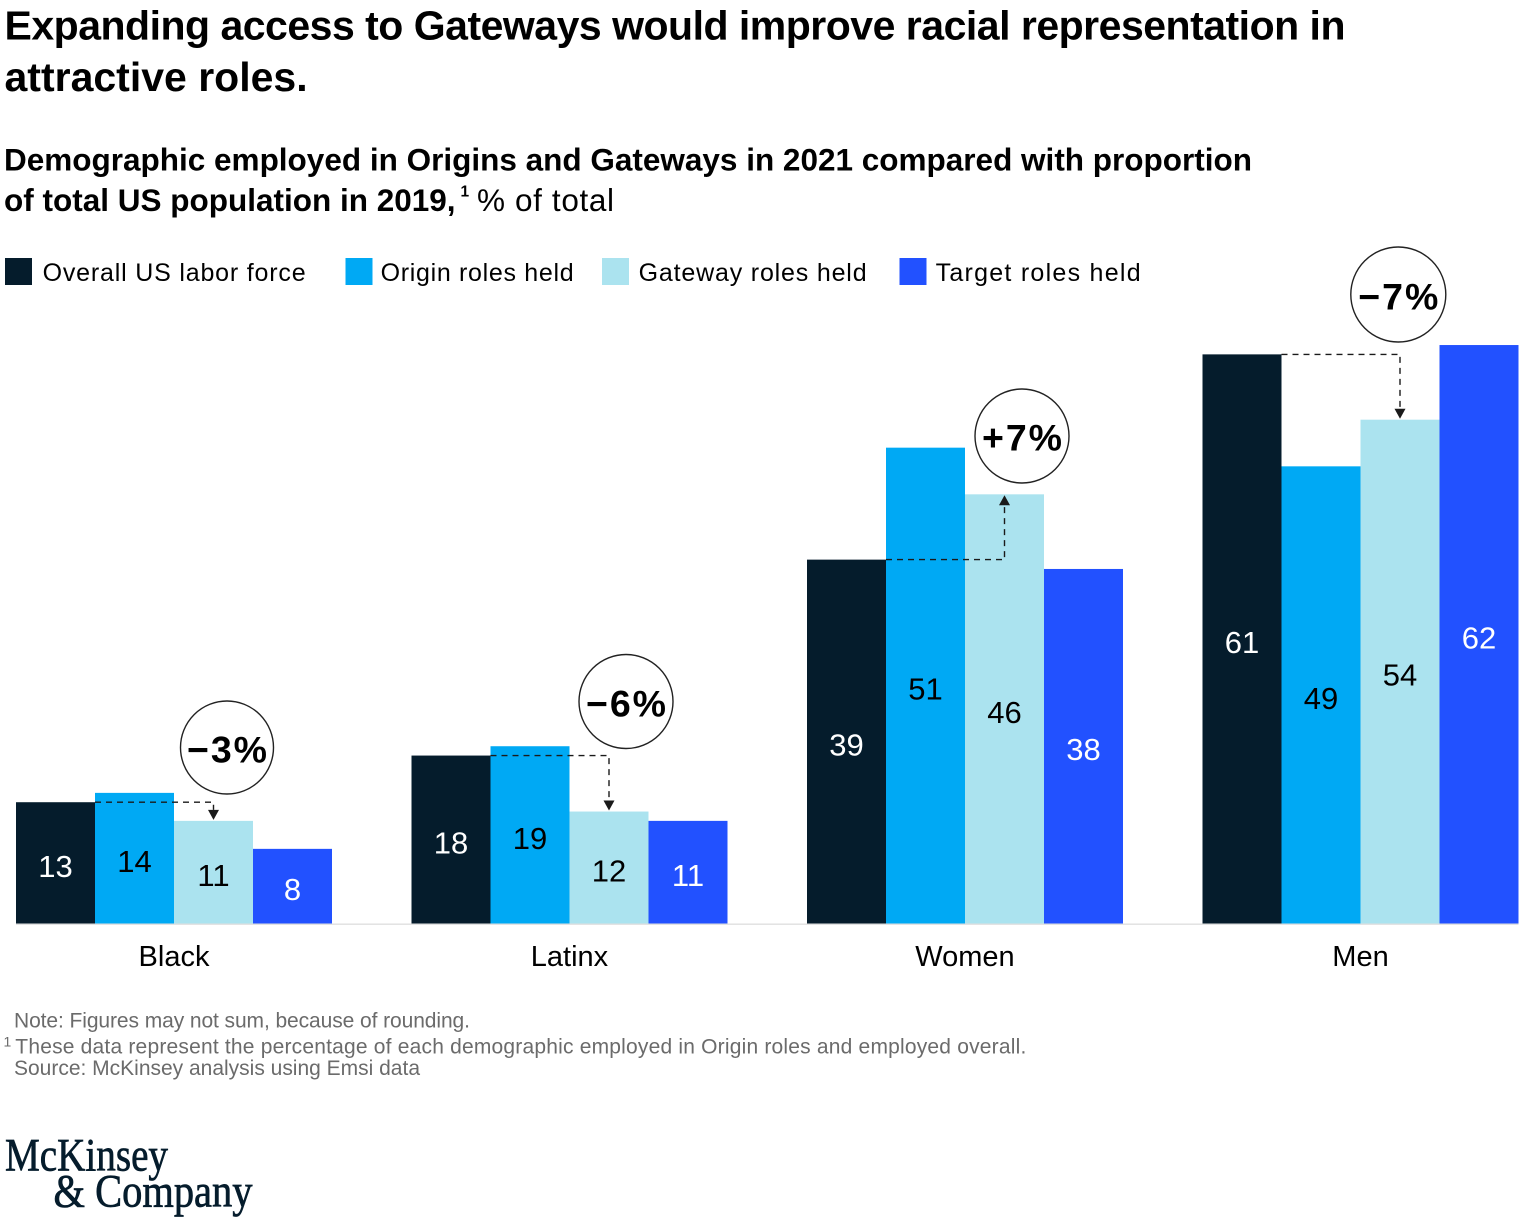  Describe the element at coordinates (227, 750) in the screenshot. I see `svg-text: −3%` at that location.